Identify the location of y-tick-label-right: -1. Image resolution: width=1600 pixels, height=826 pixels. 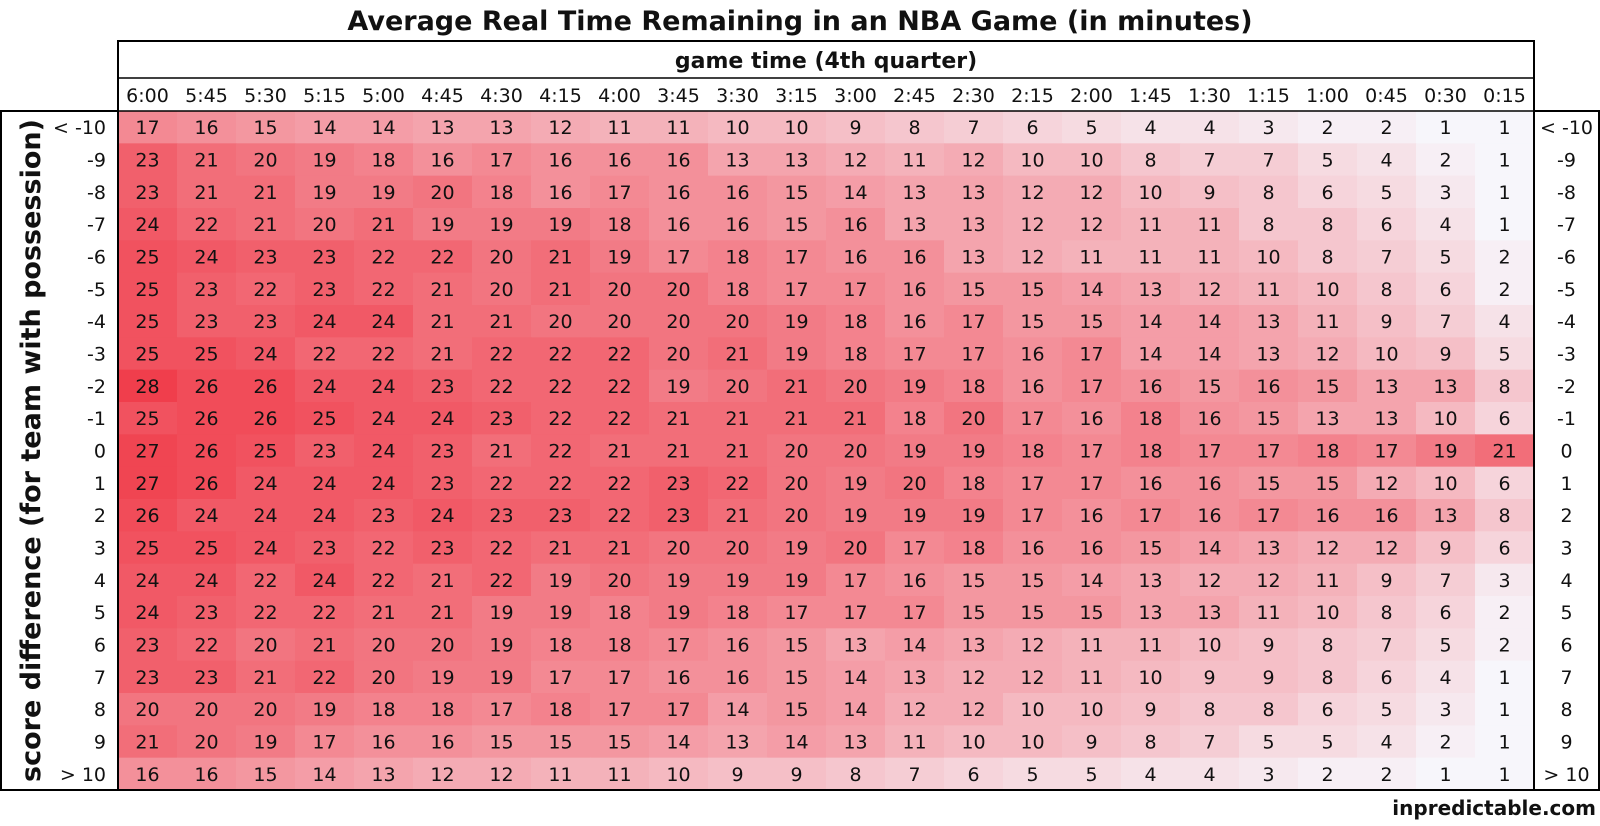
(1566, 419).